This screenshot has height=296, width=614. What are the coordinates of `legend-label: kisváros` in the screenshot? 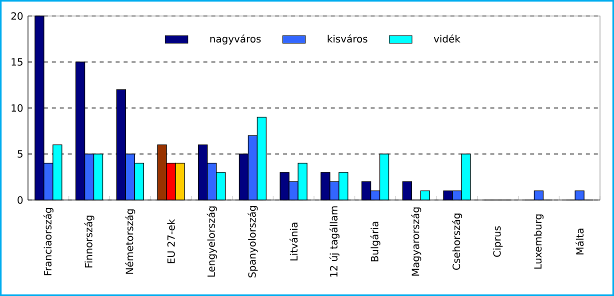 It's located at (348, 38).